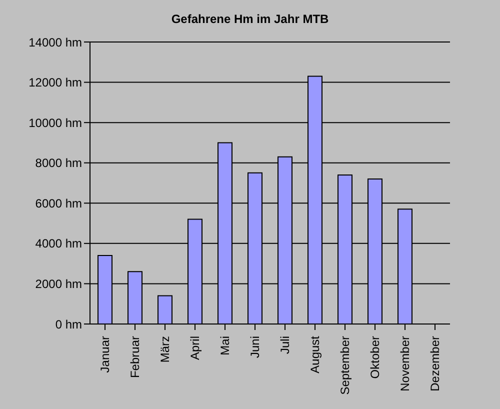 The image size is (500, 409). Describe the element at coordinates (435, 364) in the screenshot. I see `x-tick-label: Dezember` at that location.